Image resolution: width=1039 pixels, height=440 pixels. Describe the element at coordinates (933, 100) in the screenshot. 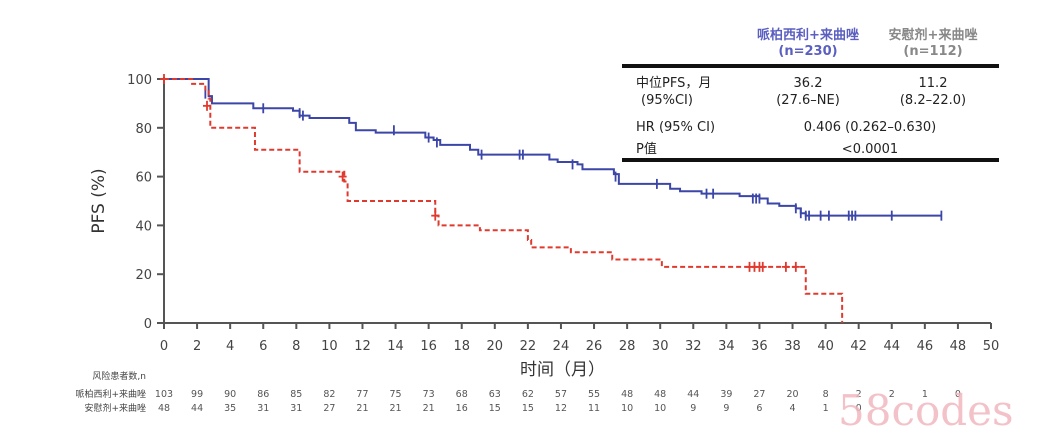

I see `median-ci-placebo: (8.2–22.0)` at that location.